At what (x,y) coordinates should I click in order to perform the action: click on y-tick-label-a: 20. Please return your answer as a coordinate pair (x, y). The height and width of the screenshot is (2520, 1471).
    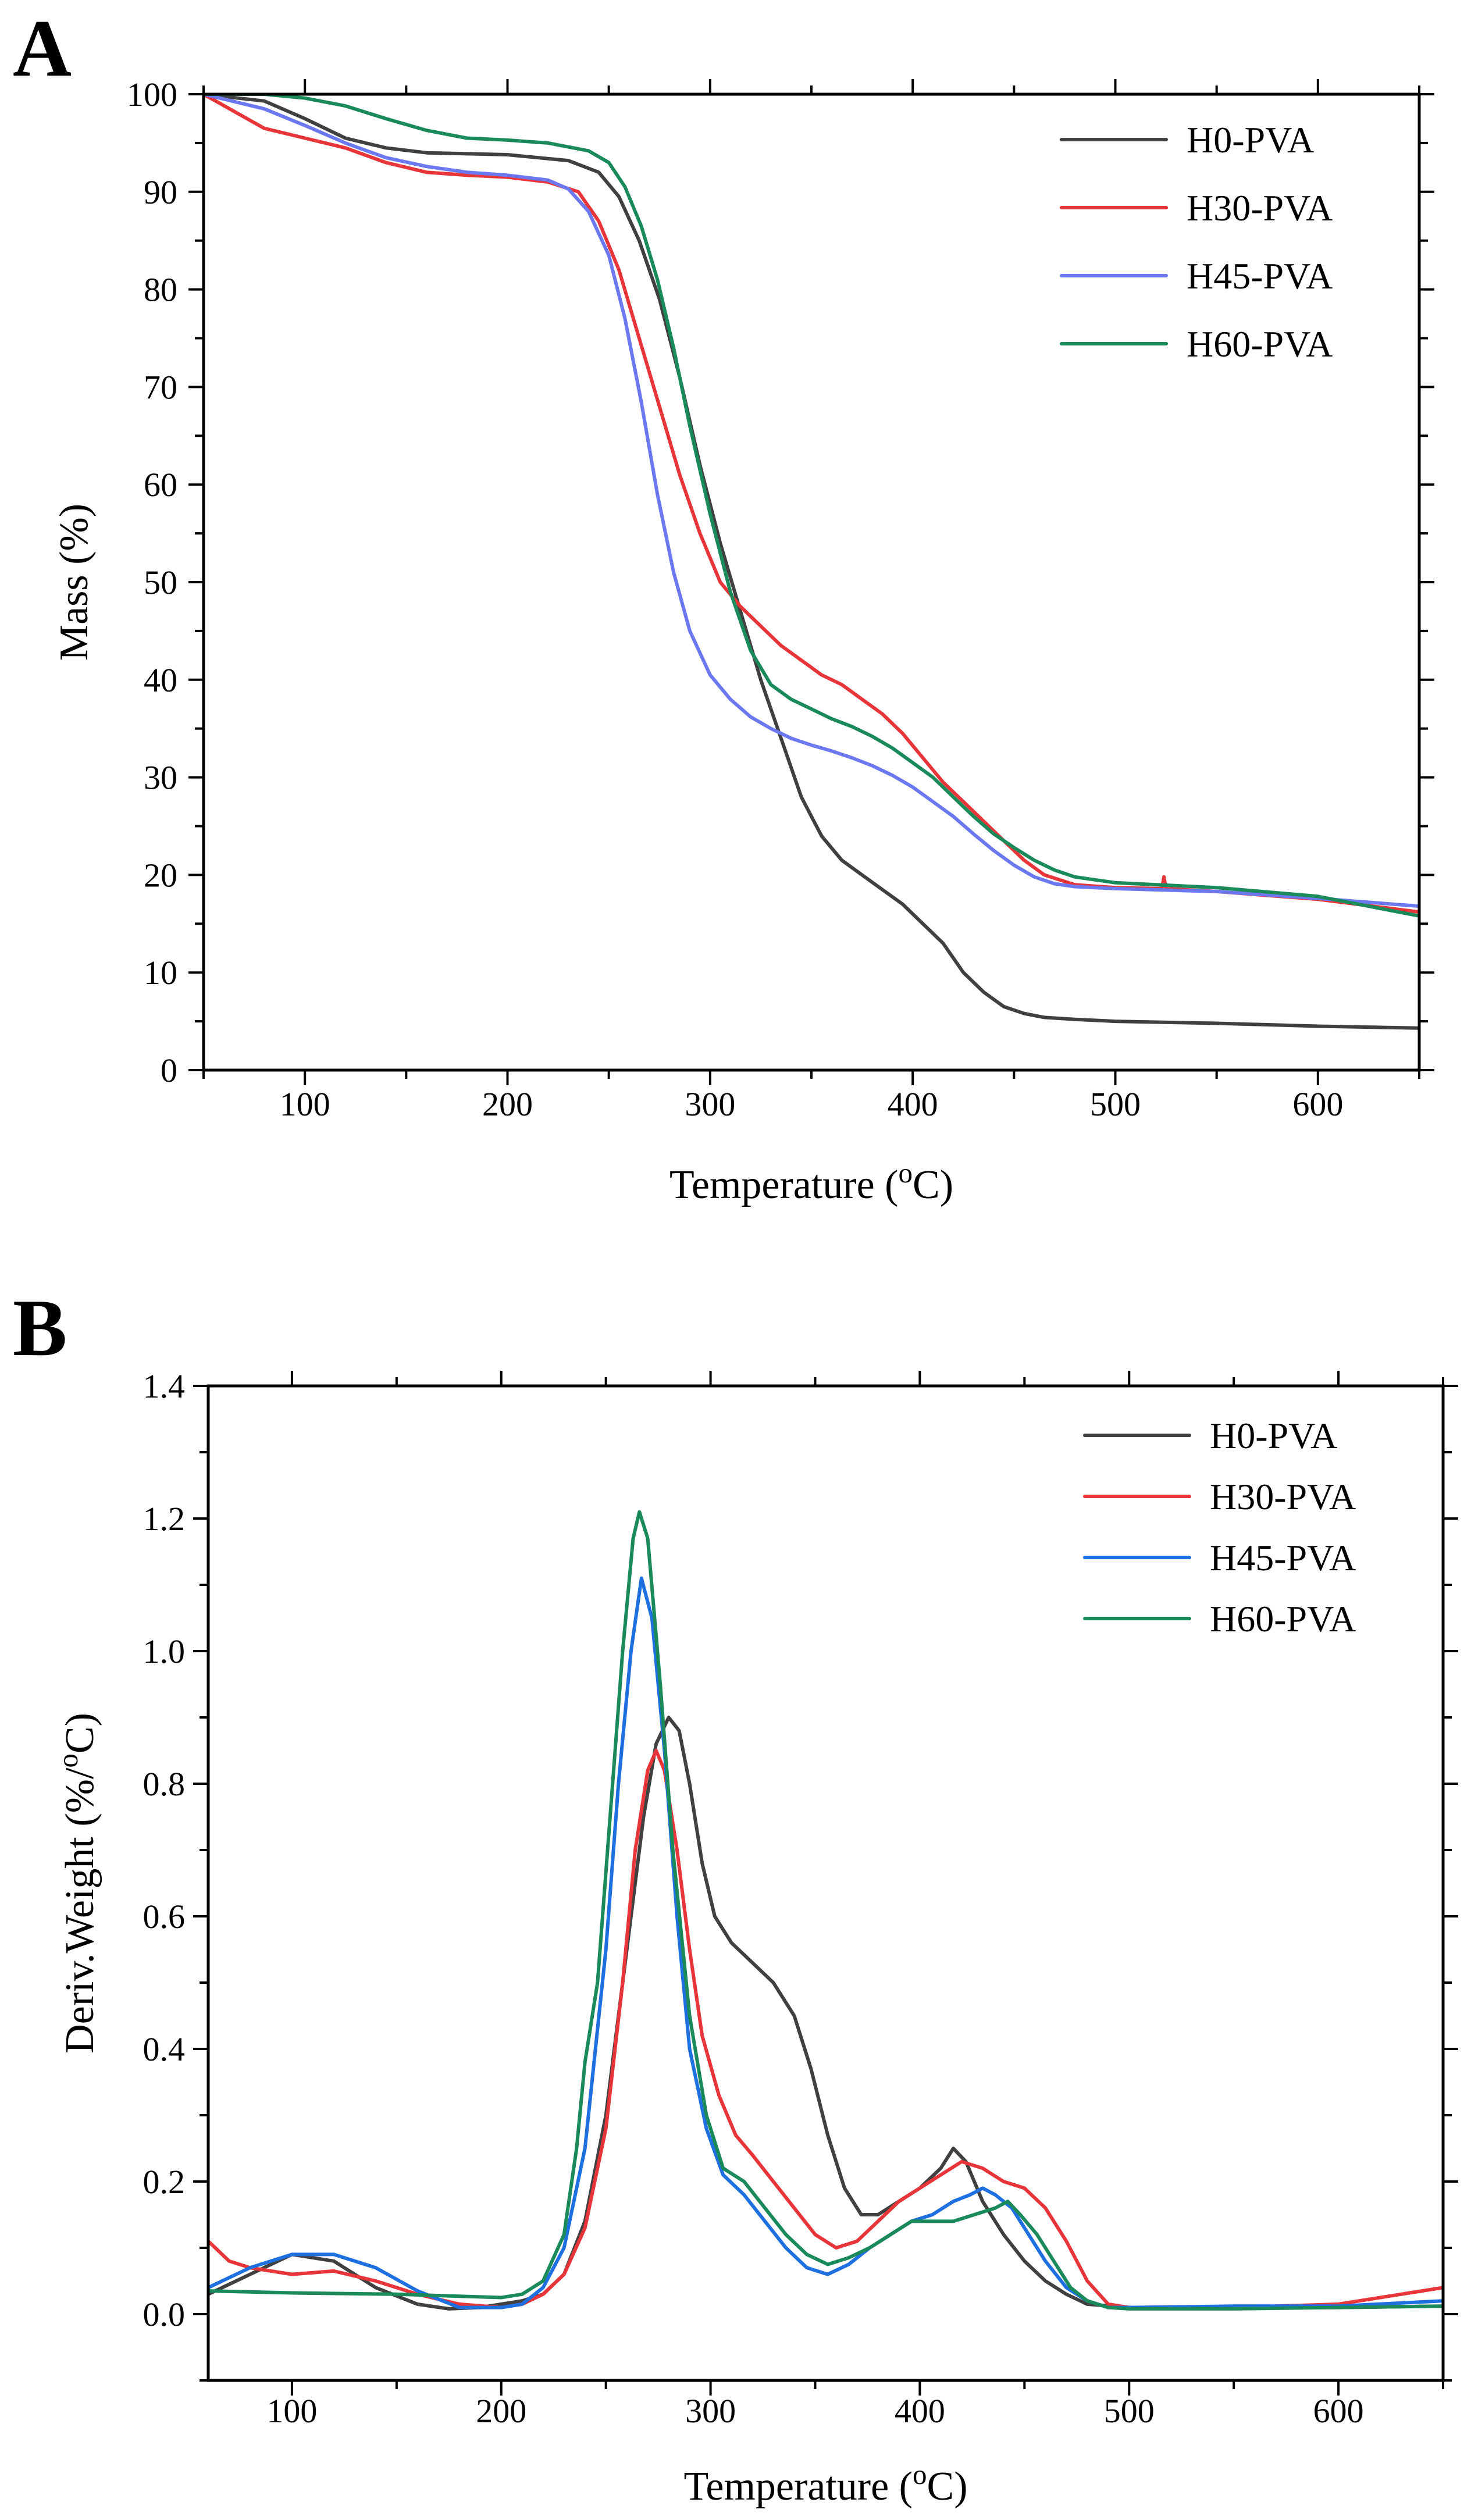
    Looking at the image, I should click on (160, 875).